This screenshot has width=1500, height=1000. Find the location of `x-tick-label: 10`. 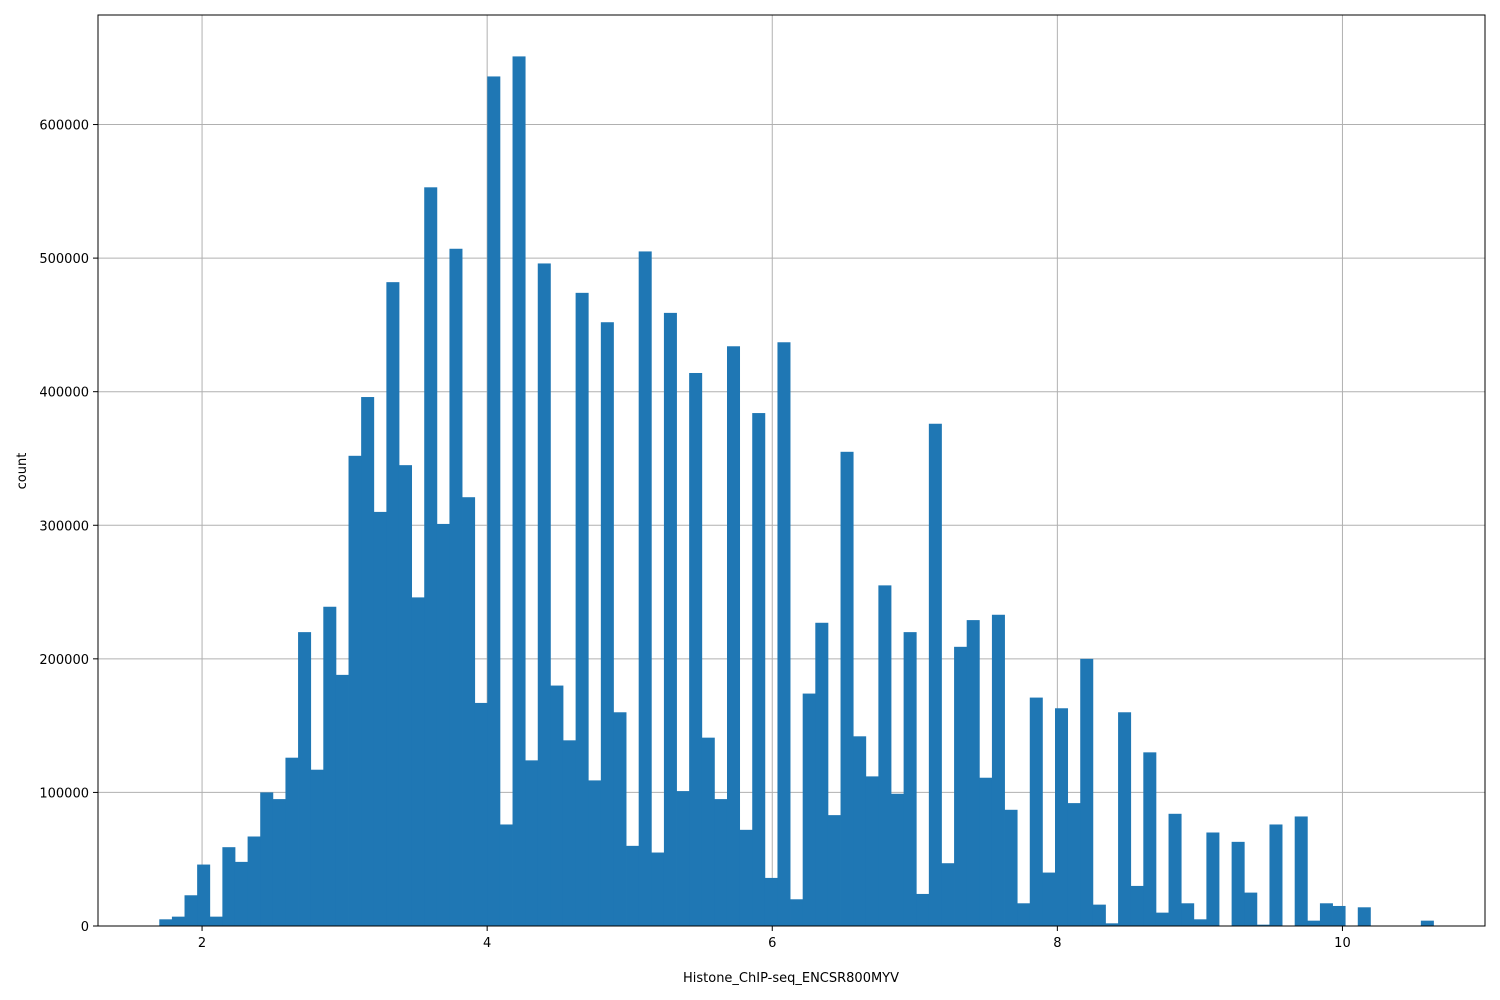

x-tick-label: 10 is located at coordinates (1342, 943).